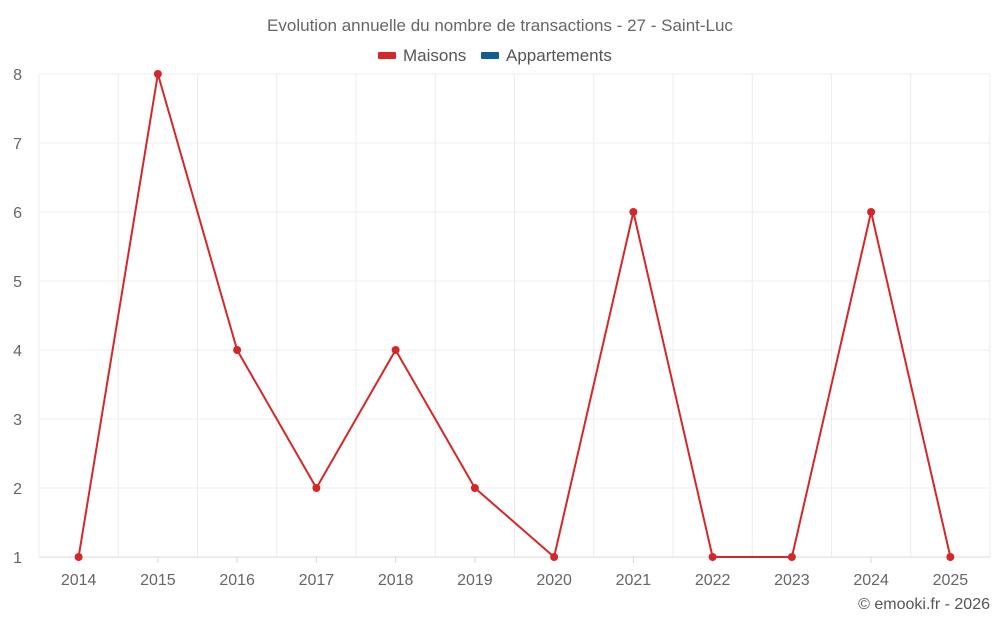 The width and height of the screenshot is (1000, 625). Describe the element at coordinates (792, 580) in the screenshot. I see `x-tick-label: 2023` at that location.